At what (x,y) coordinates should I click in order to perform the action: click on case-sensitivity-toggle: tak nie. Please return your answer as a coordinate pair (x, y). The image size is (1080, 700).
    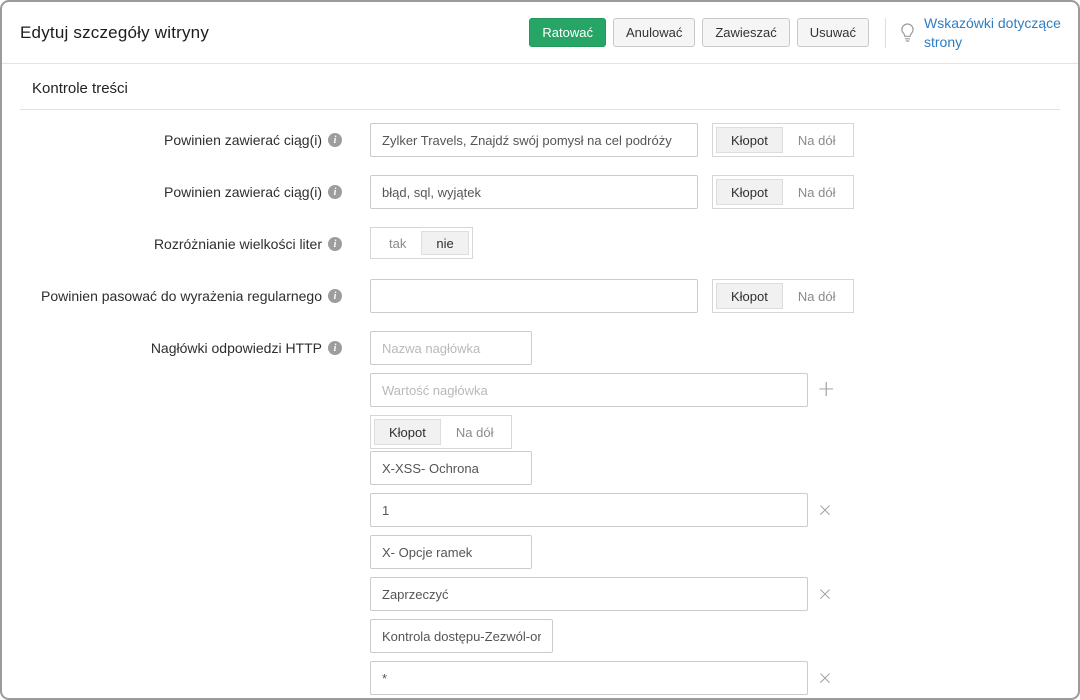
    Looking at the image, I should click on (421, 243).